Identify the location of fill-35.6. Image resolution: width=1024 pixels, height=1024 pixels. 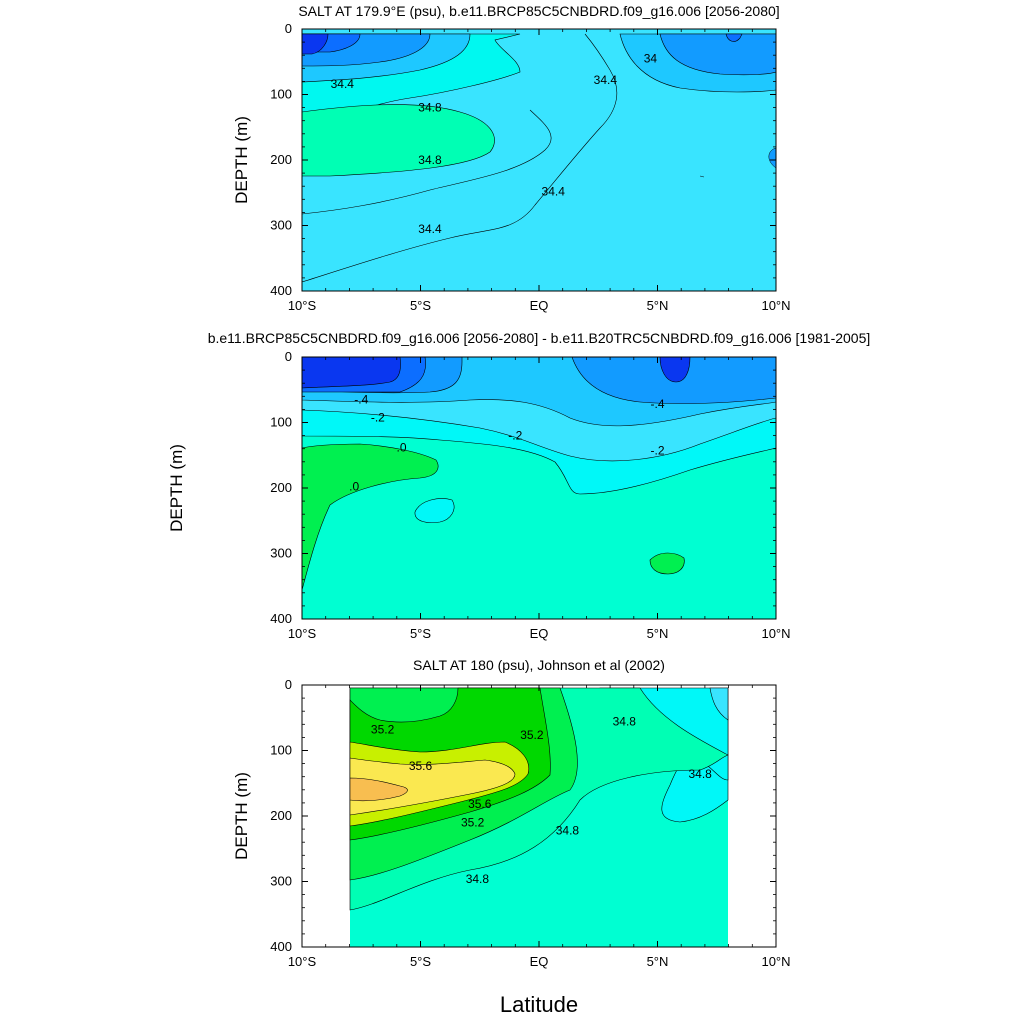
(432, 786).